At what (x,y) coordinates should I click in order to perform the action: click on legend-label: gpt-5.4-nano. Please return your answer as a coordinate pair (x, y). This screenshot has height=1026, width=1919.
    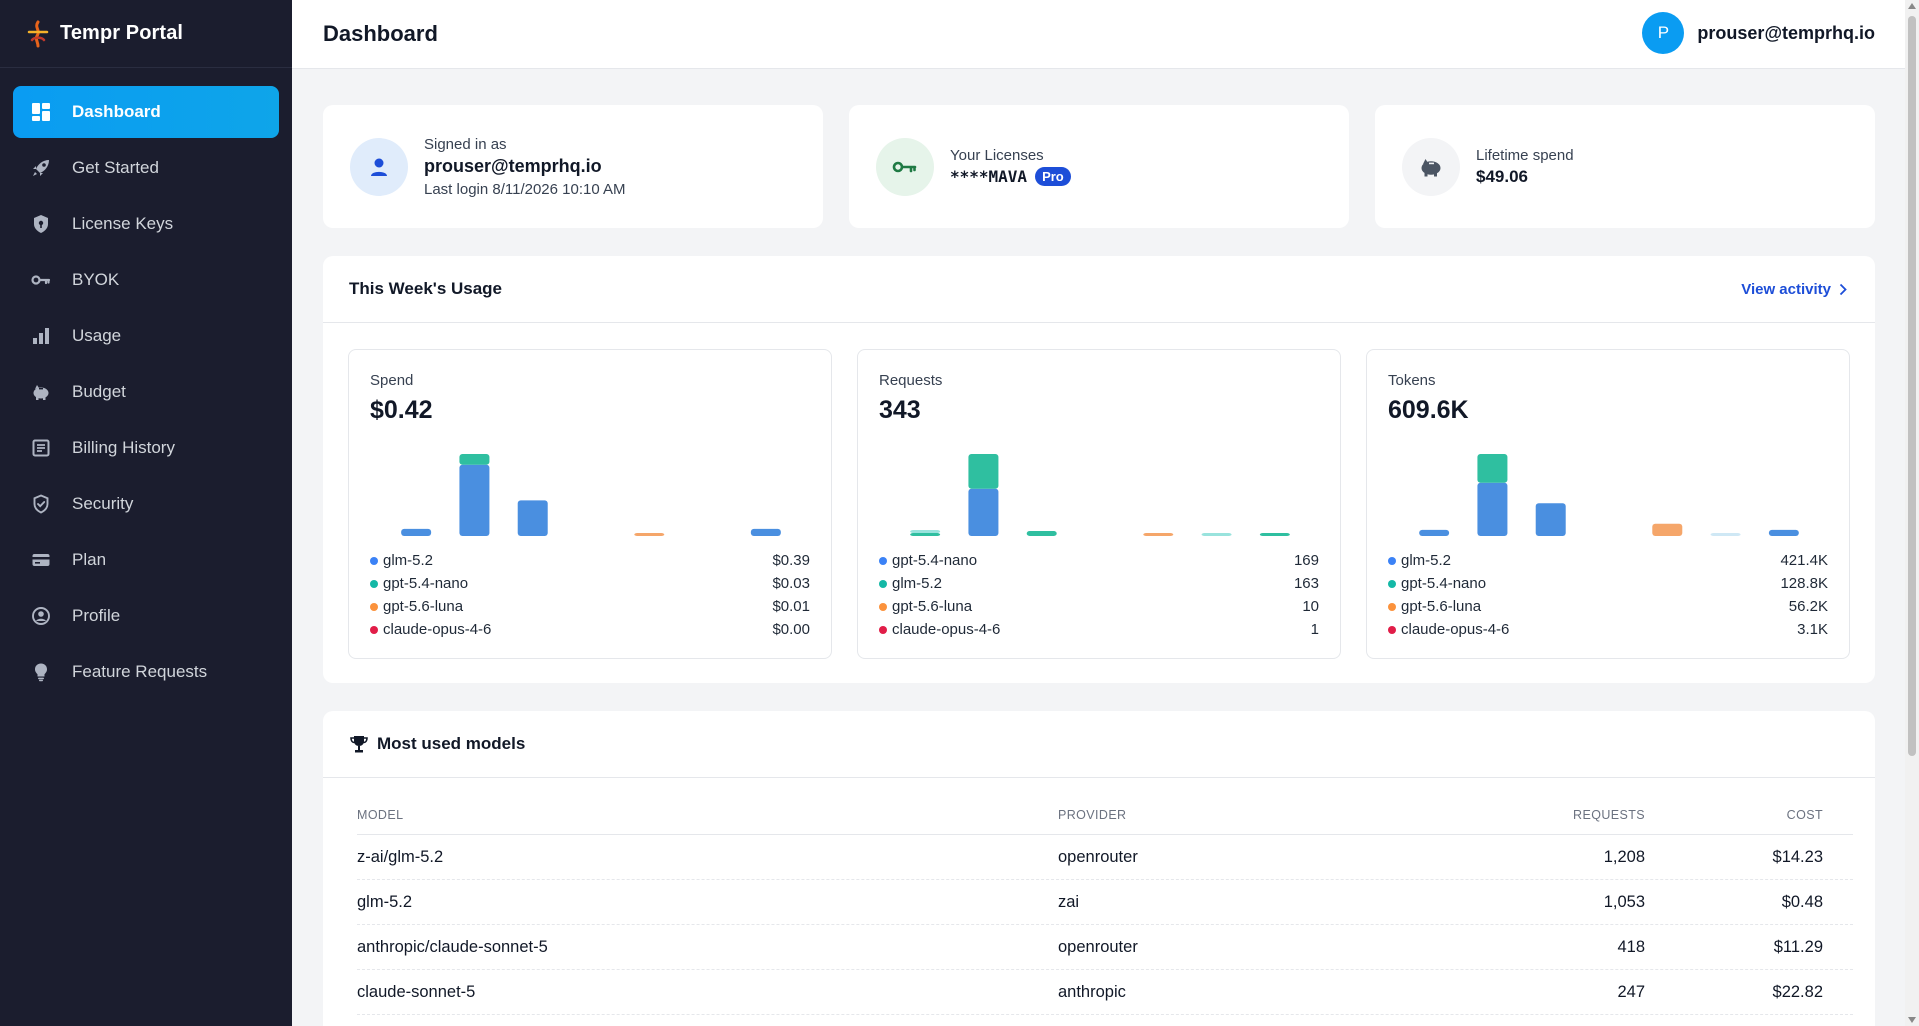
    Looking at the image, I should click on (426, 583).